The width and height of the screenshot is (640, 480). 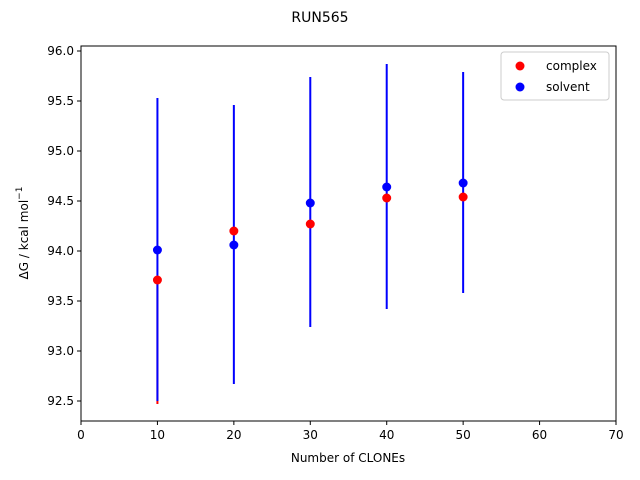 What do you see at coordinates (157, 435) in the screenshot?
I see `x-tick-label: 10` at bounding box center [157, 435].